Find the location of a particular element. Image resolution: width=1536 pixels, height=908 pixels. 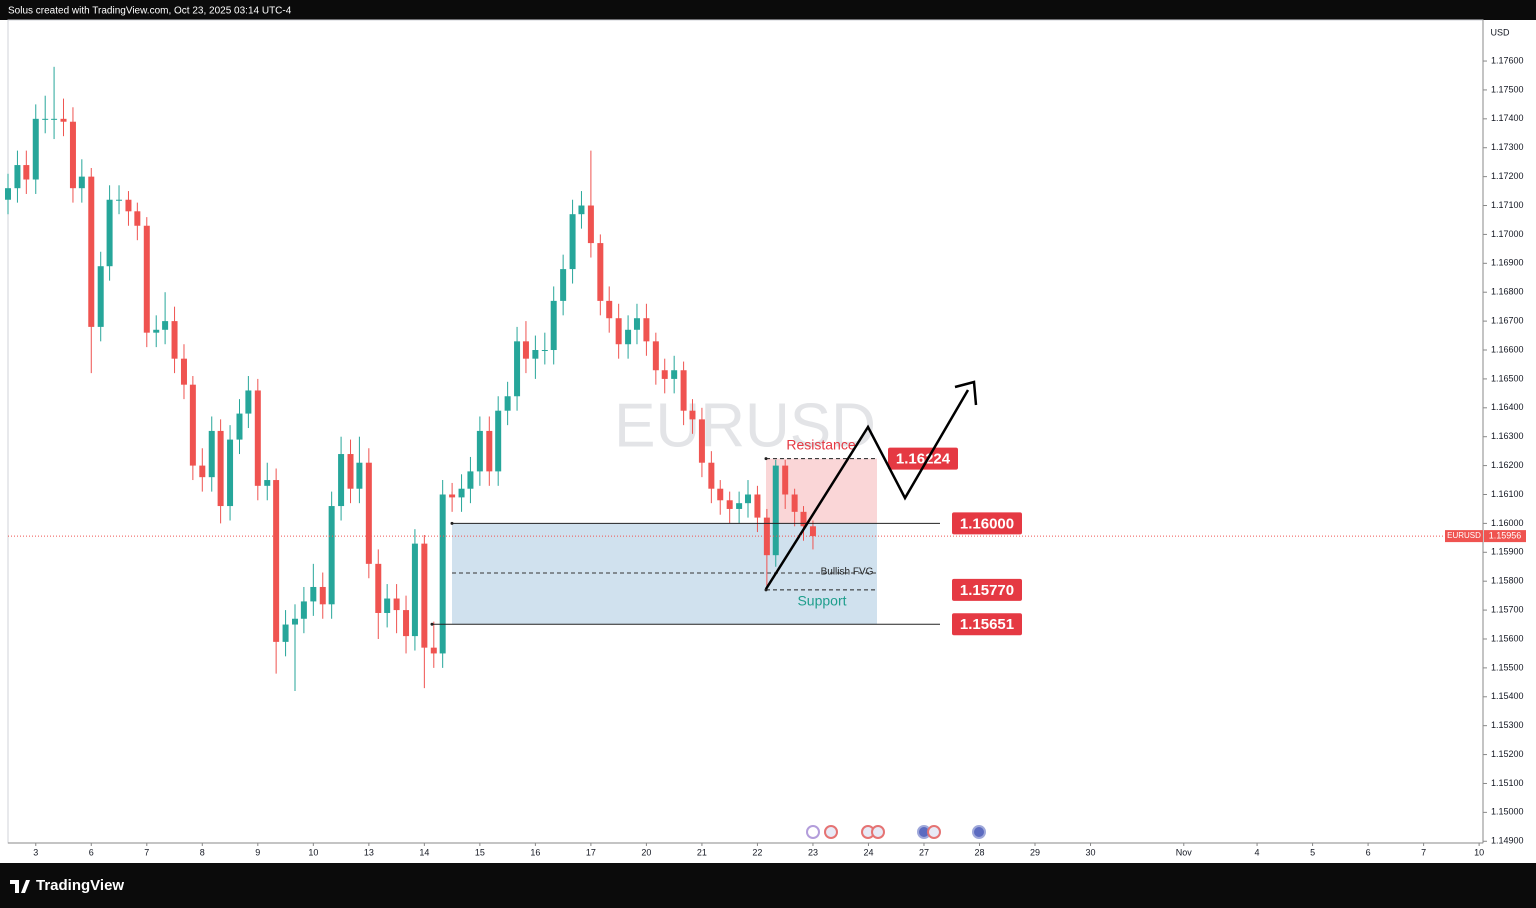

level-label: 1.16224 is located at coordinates (923, 459).